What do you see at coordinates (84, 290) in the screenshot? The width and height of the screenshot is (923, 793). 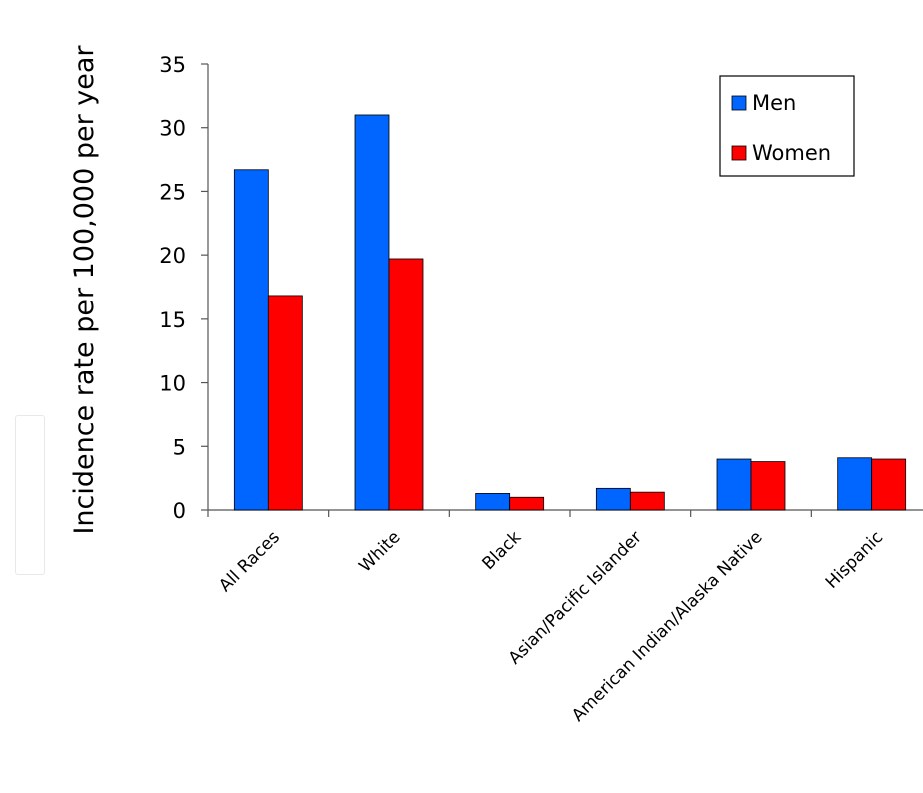 I see `y-axis-label: Incidence rate per 100,000 per year` at bounding box center [84, 290].